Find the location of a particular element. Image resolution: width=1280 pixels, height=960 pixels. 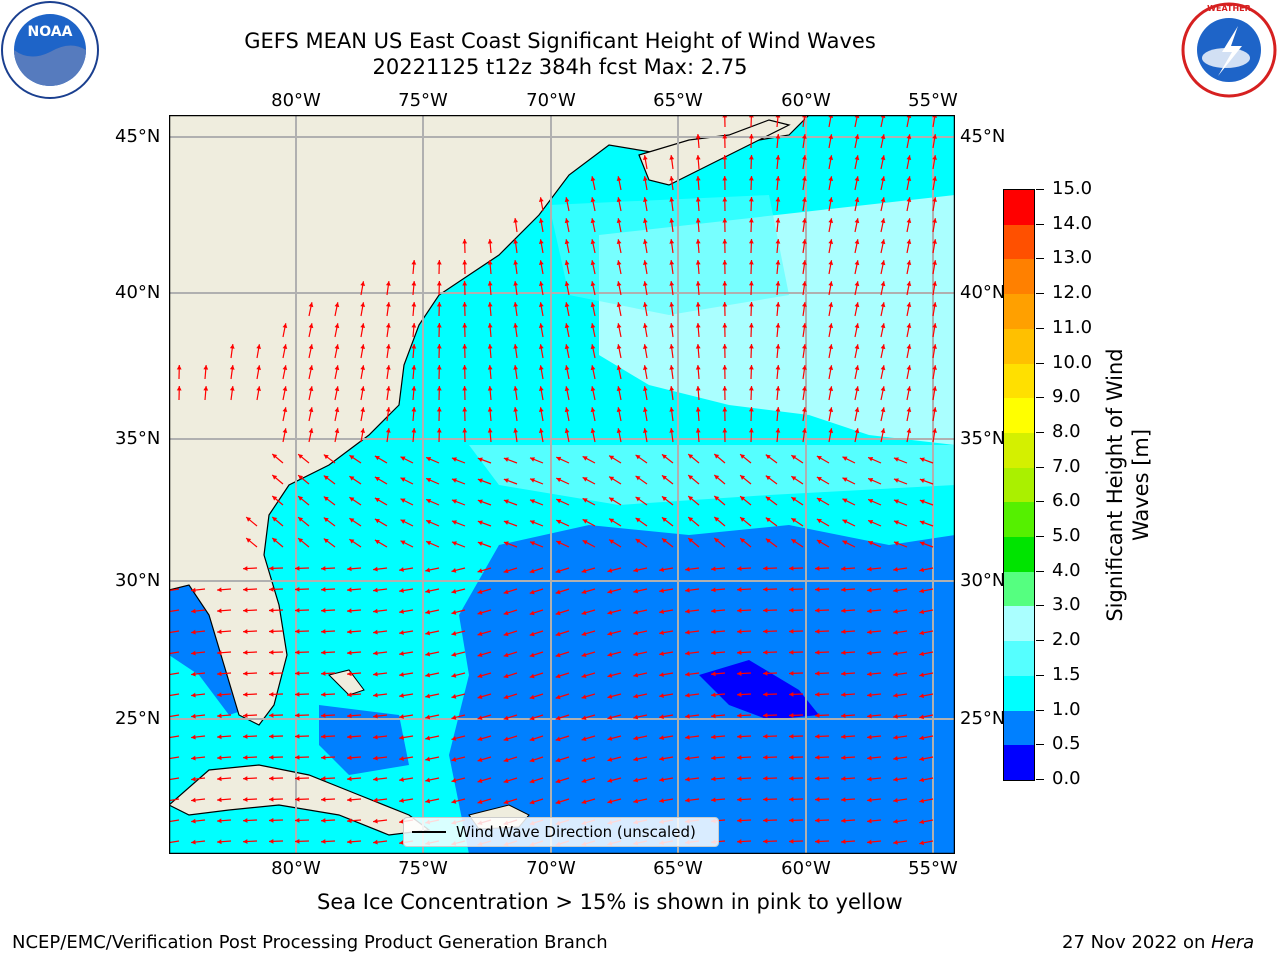

colorbar-tick-label: 9.0 is located at coordinates (1066, 397).